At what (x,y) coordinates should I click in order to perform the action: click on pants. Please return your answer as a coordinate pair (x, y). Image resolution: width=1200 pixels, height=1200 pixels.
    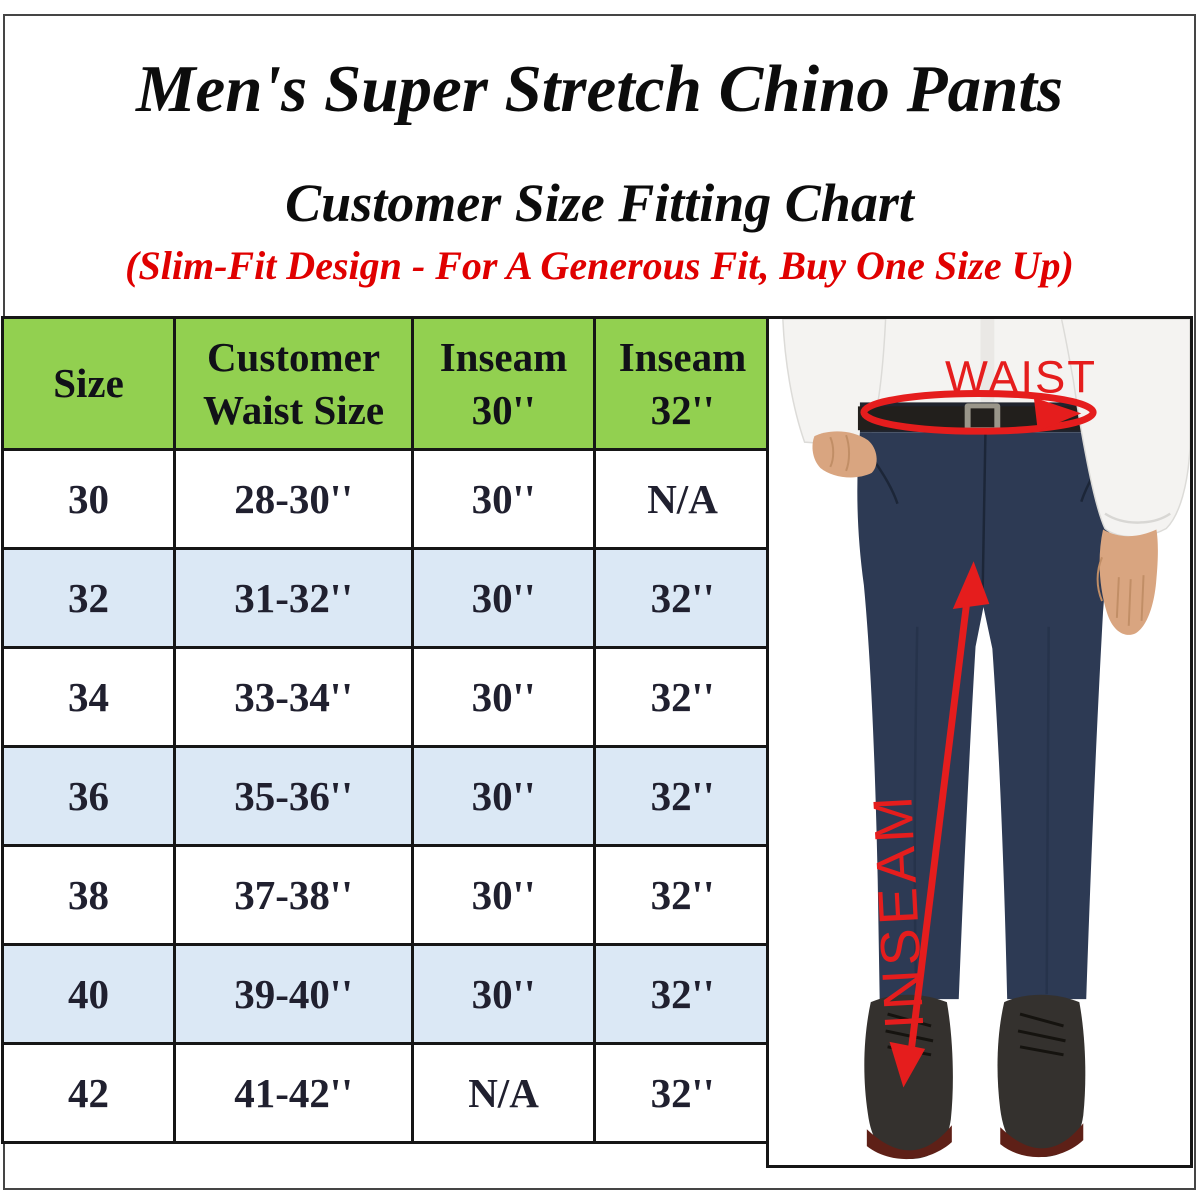
    Looking at the image, I should click on (986, 716).